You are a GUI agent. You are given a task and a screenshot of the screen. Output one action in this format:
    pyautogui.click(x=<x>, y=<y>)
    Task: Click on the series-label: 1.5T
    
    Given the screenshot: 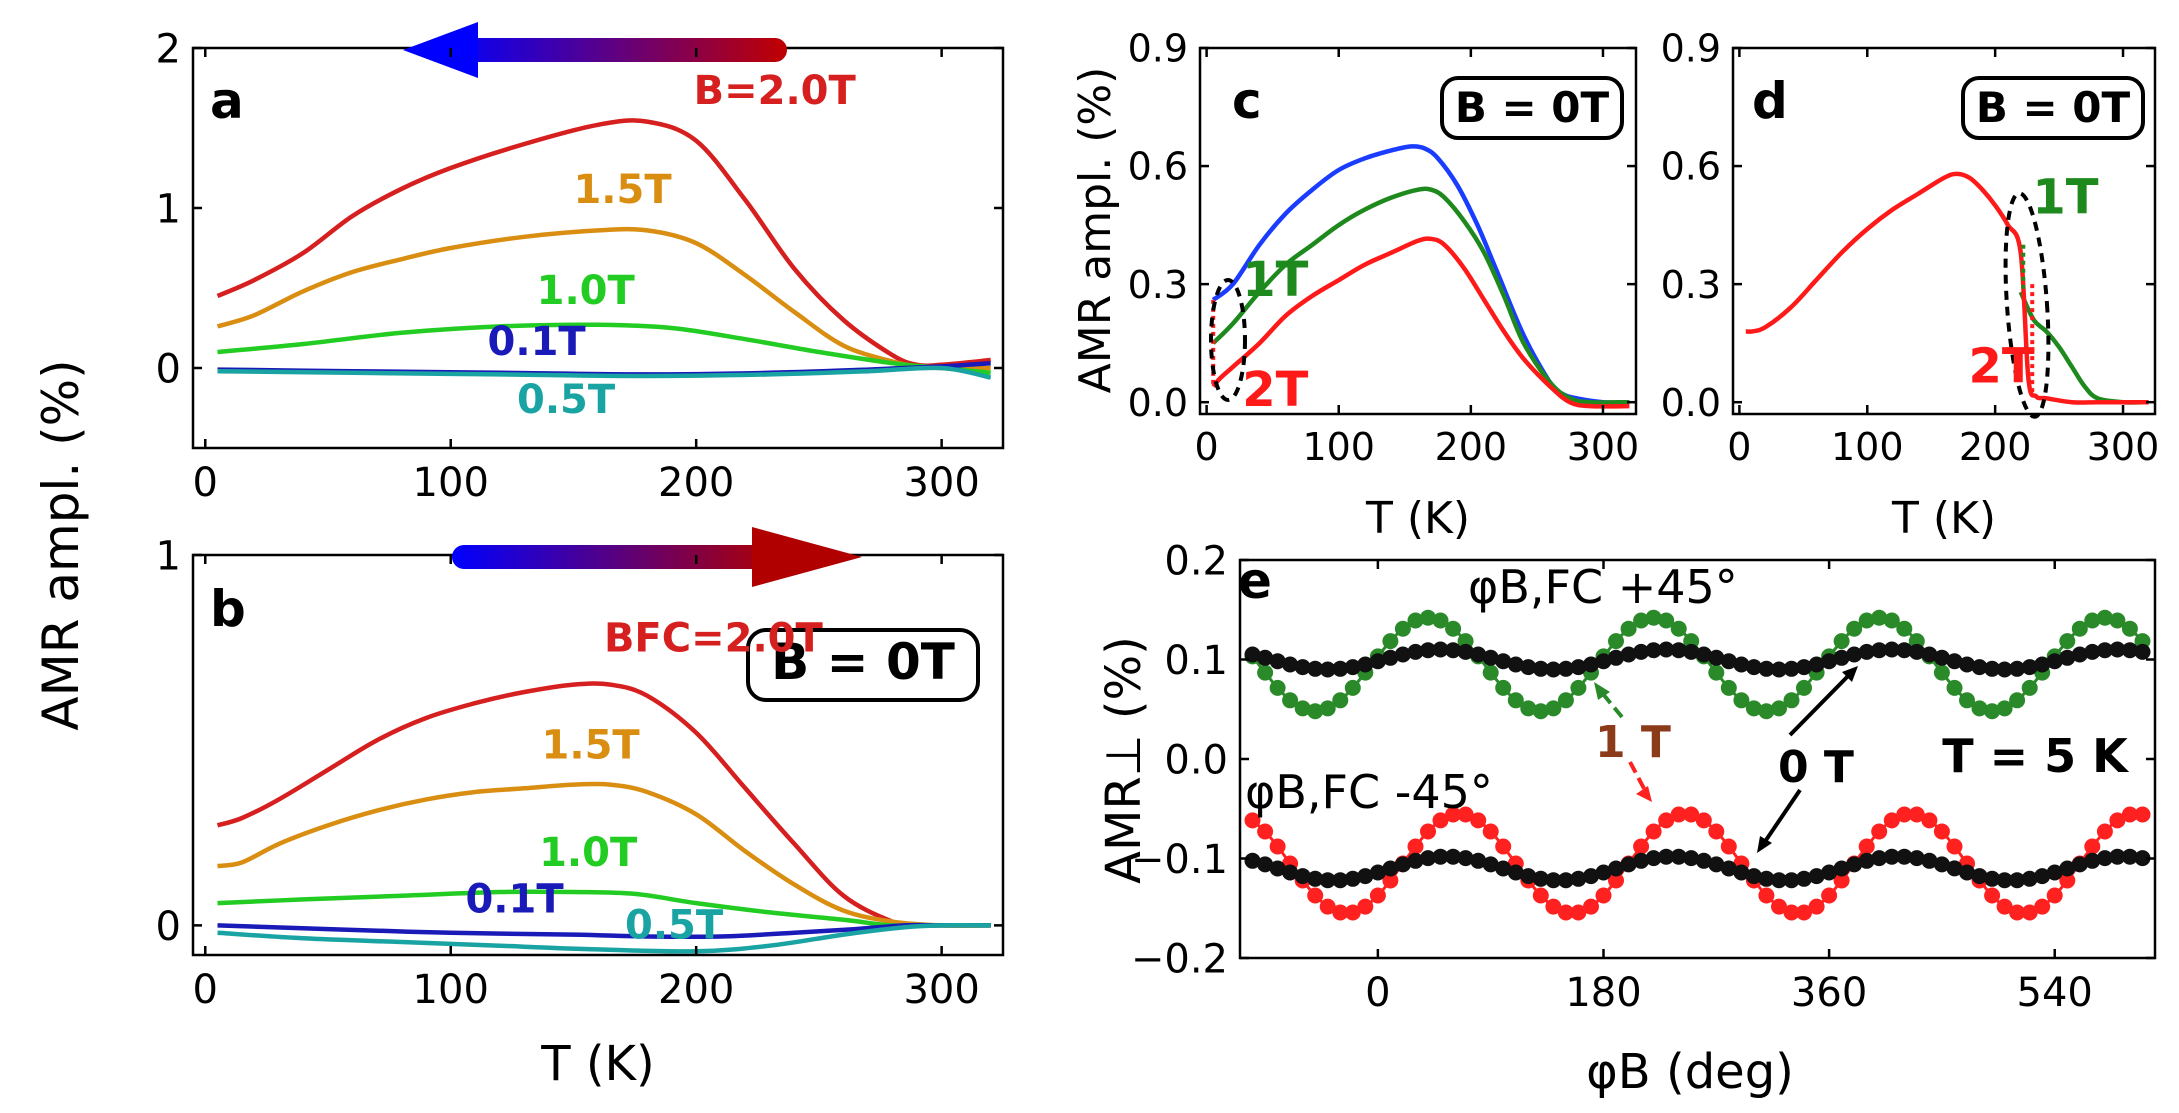 What is the action you would take?
    pyautogui.click(x=591, y=746)
    